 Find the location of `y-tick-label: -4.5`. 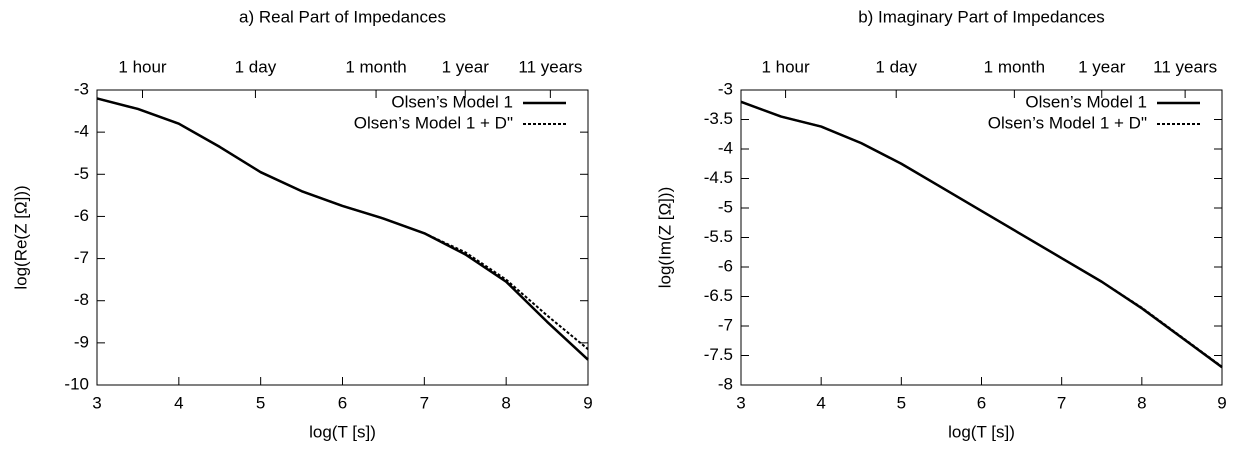

y-tick-label: -4.5 is located at coordinates (718, 177).